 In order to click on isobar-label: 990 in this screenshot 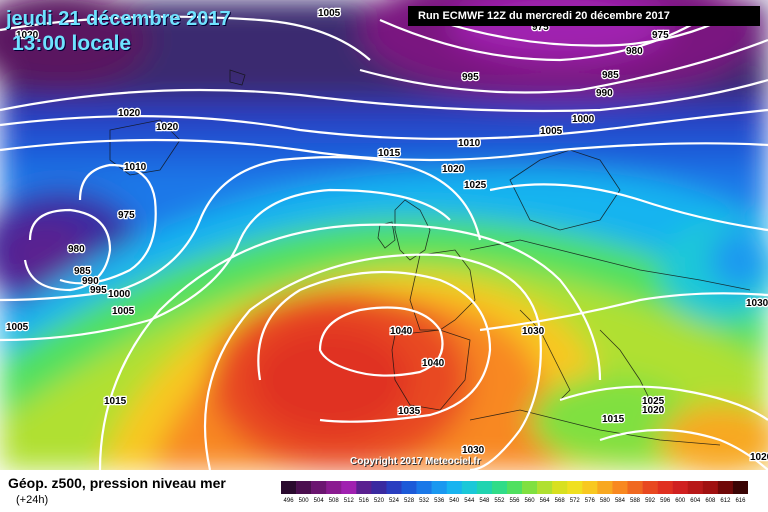, I will do `click(604, 93)`.